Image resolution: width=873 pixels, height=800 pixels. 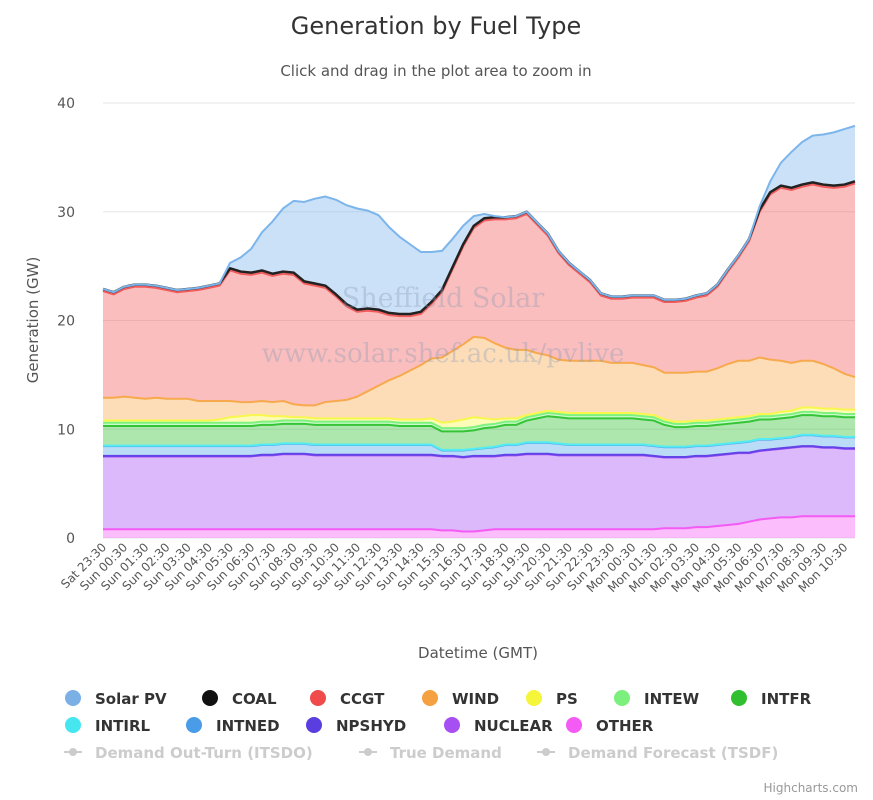 I want to click on legend-item-intfr: INTFR, so click(x=771, y=699).